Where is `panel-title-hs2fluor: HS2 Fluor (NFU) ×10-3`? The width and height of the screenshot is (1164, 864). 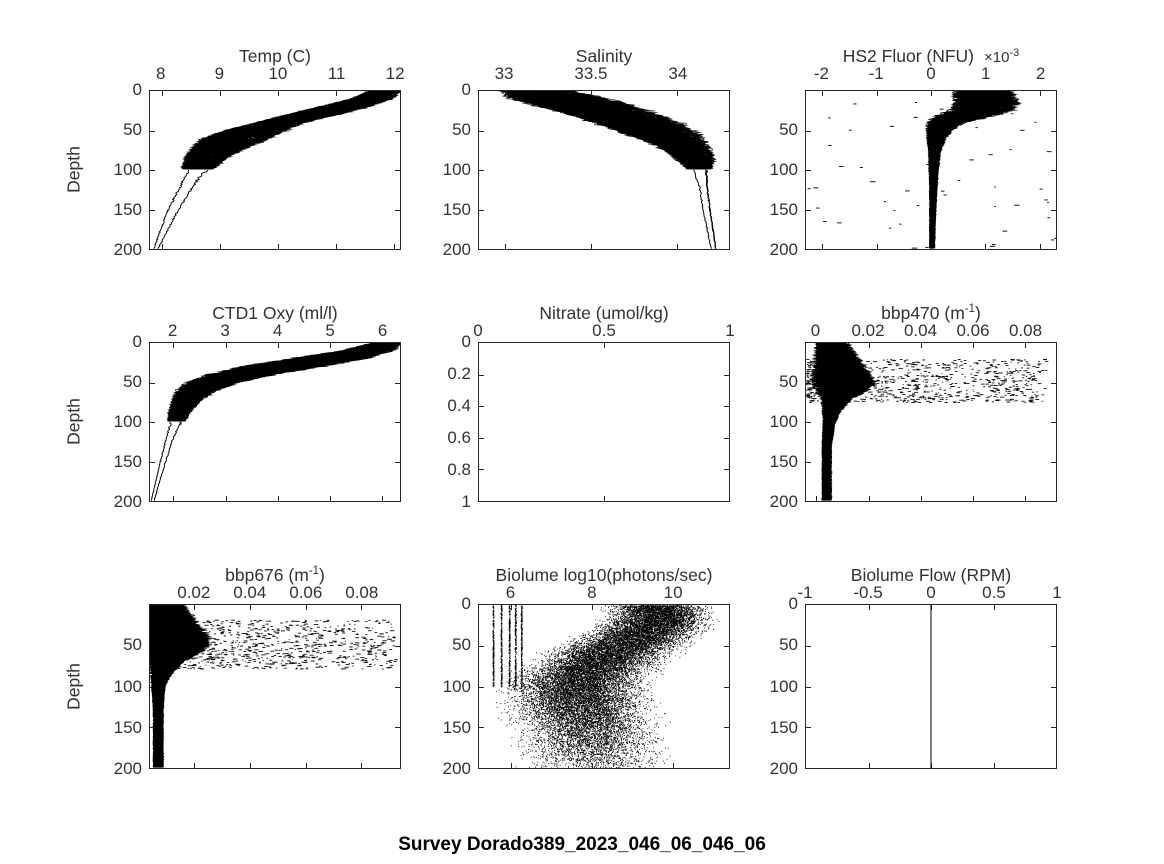 panel-title-hs2fluor: HS2 Fluor (NFU) ×10-3 is located at coordinates (931, 56).